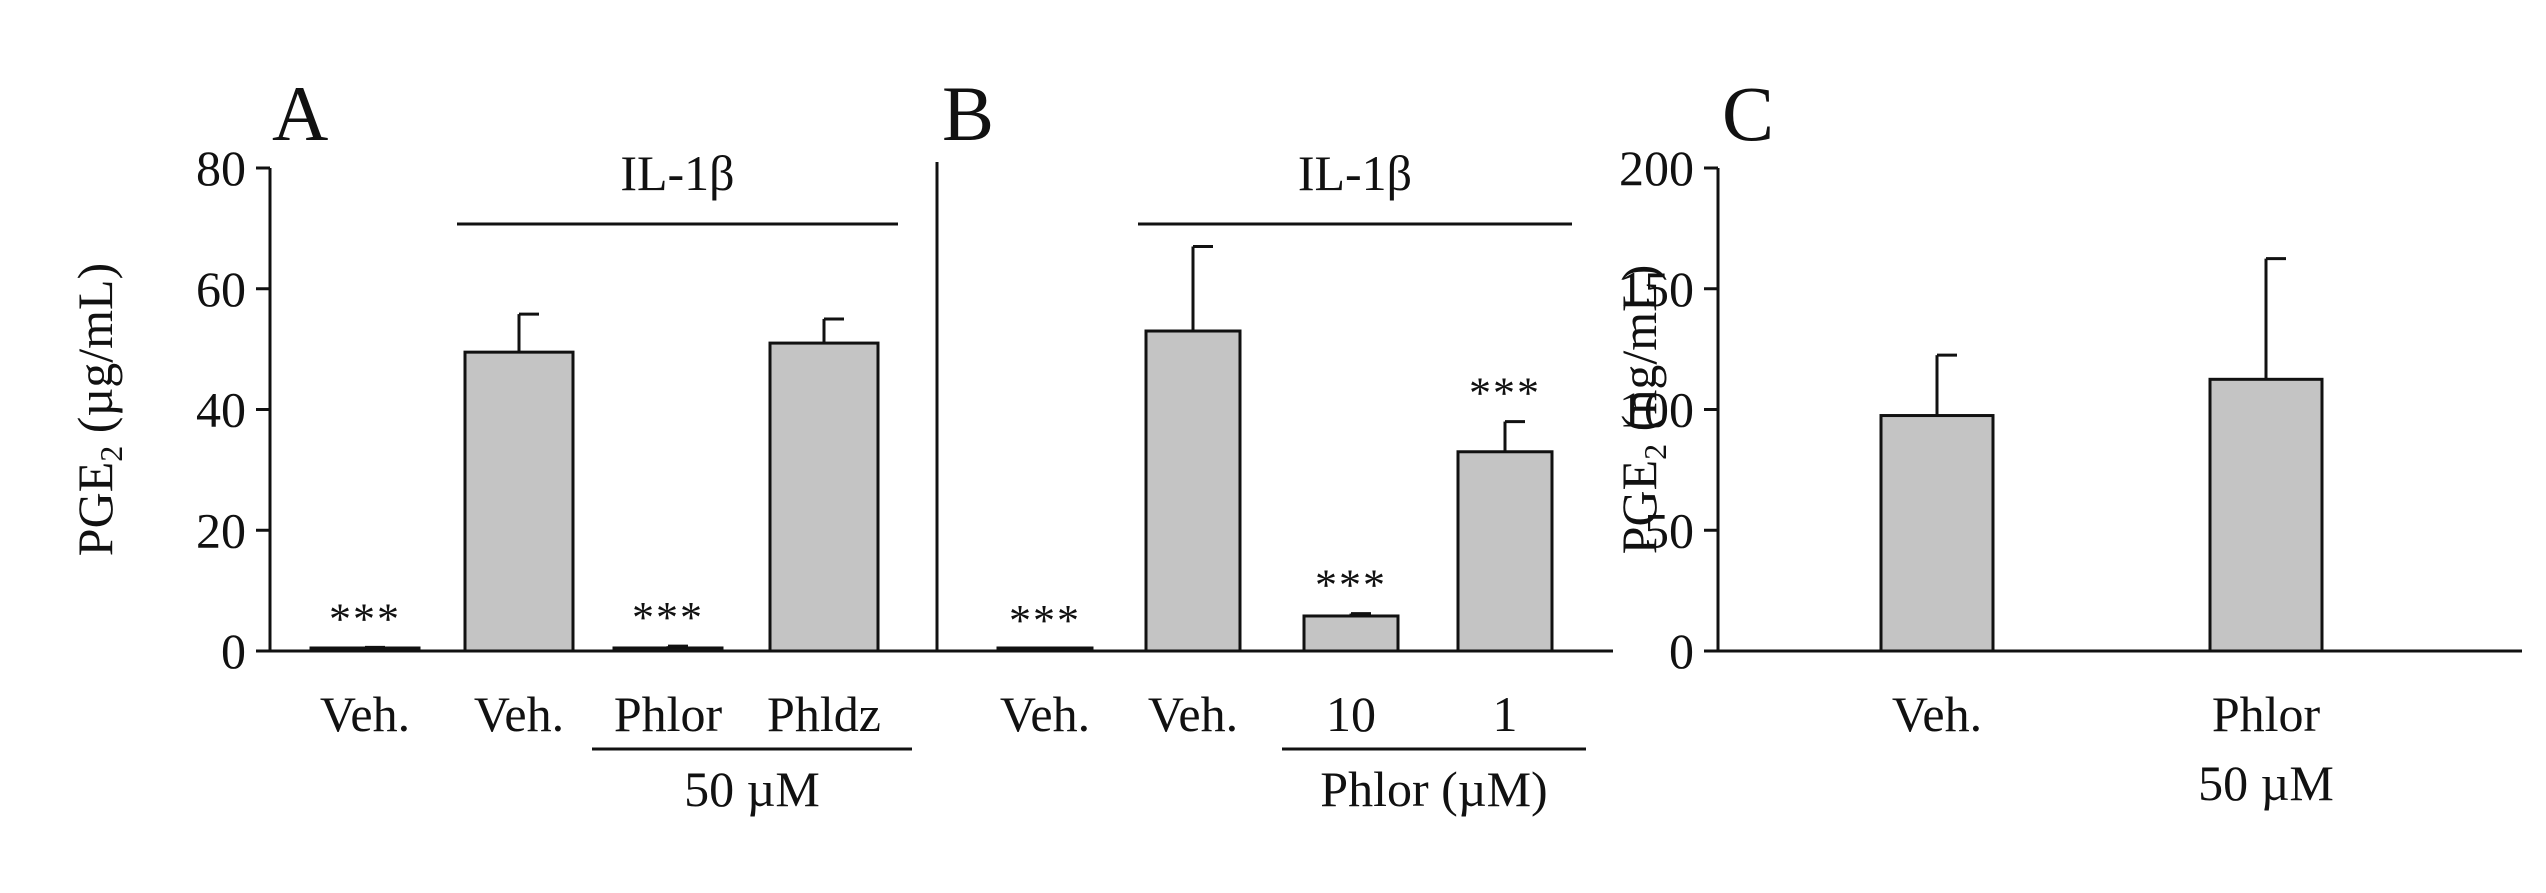 The image size is (2546, 893). Describe the element at coordinates (1433, 789) in the screenshot. I see `bottom-bracket-label: Phlor (µM)` at that location.